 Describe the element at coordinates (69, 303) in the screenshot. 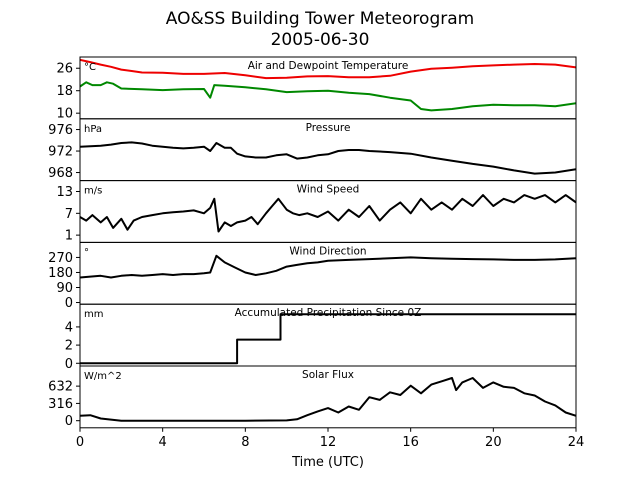

I see `panel-3-ytick-label-3: 0` at that location.